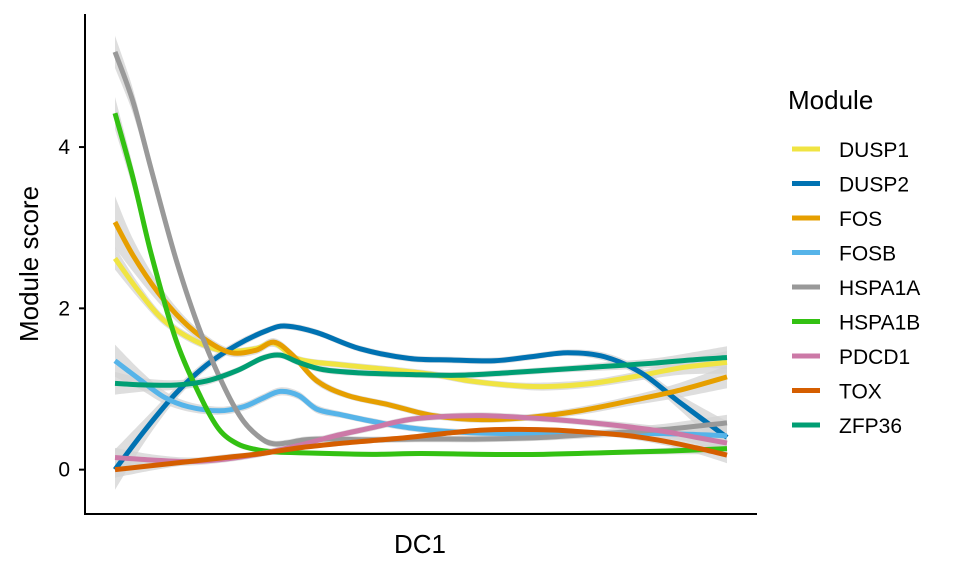 The width and height of the screenshot is (960, 576). Describe the element at coordinates (830, 100) in the screenshot. I see `legend-title: Module` at that location.